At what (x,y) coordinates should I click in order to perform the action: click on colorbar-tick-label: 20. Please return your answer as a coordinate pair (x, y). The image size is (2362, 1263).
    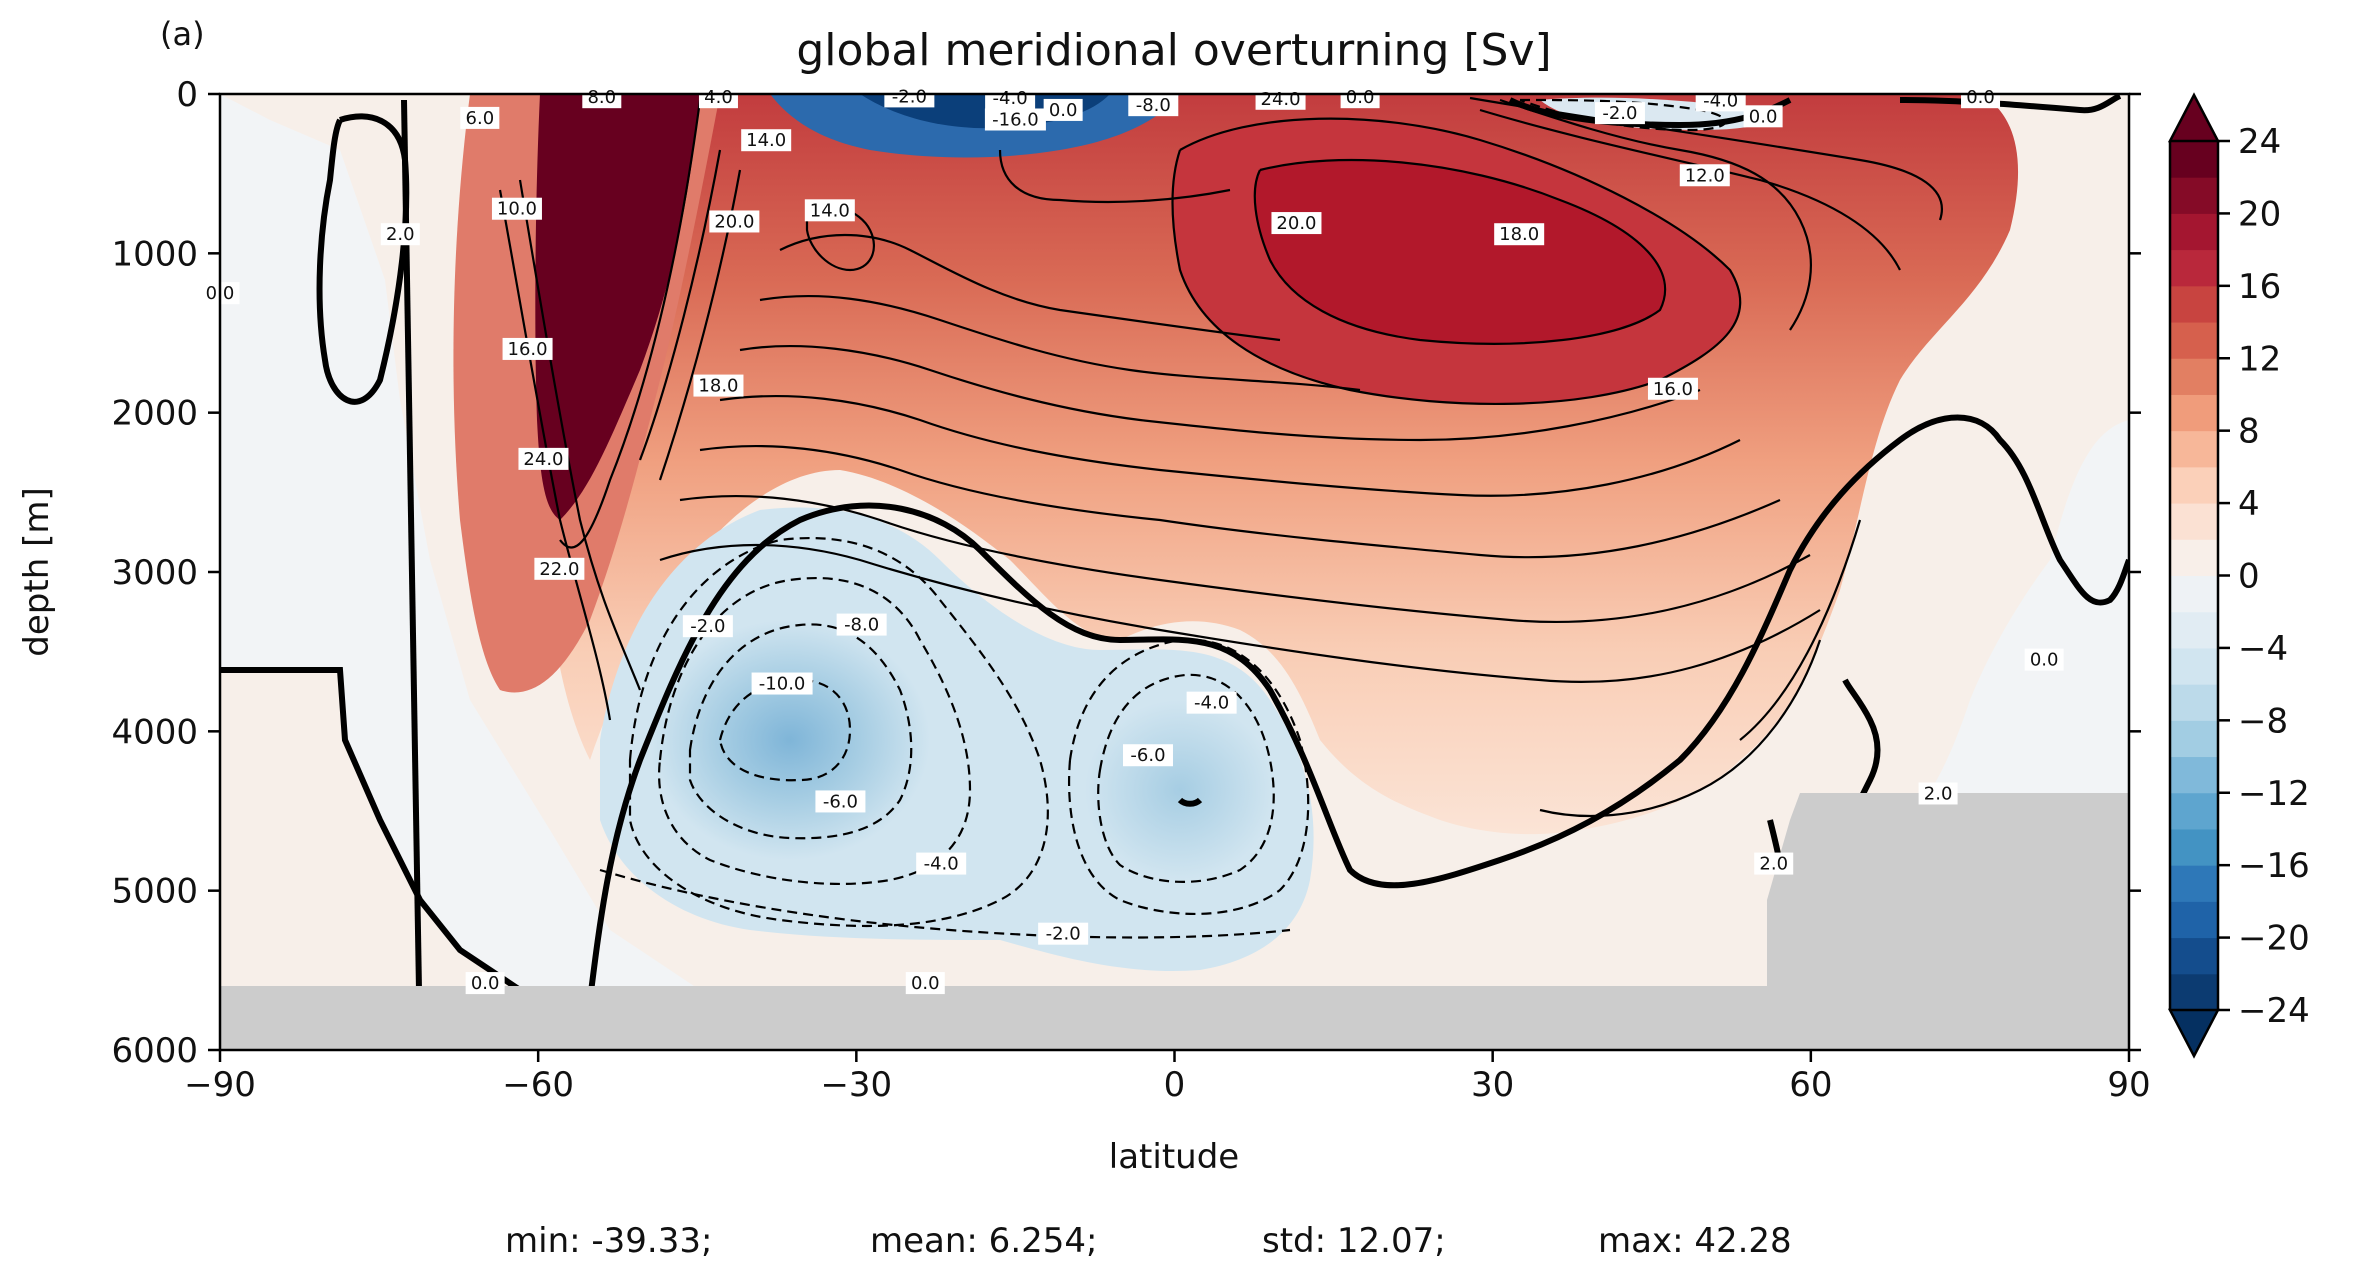
    Looking at the image, I should click on (2259, 214).